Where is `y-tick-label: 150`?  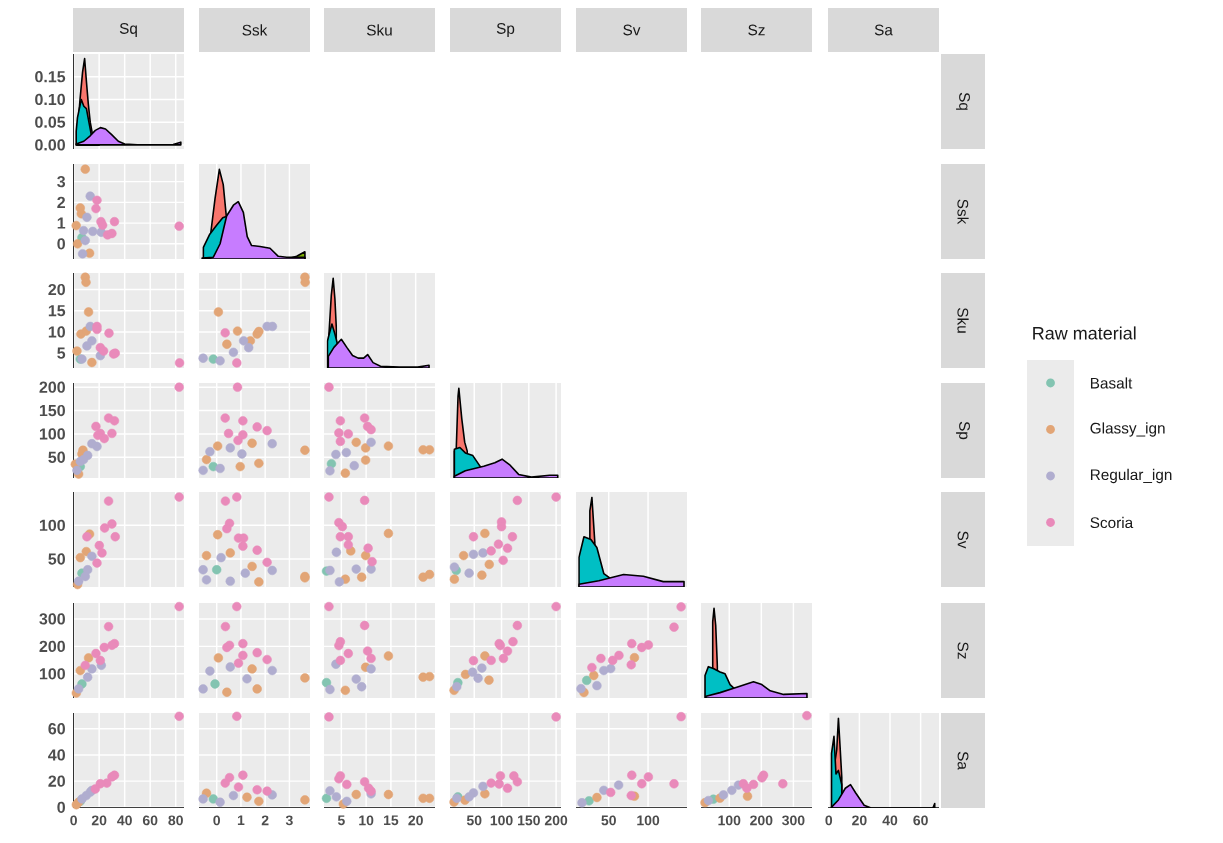
y-tick-label: 150 is located at coordinates (52, 410).